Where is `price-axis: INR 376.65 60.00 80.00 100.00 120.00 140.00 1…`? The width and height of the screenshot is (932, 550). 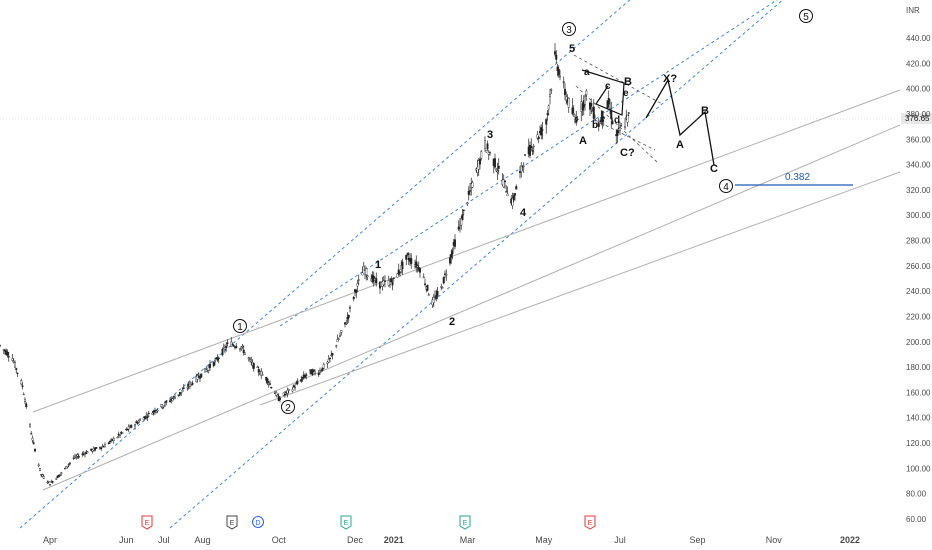 price-axis: INR 376.65 60.00 80.00 100.00 120.00 140.00 1… is located at coordinates (916, 265).